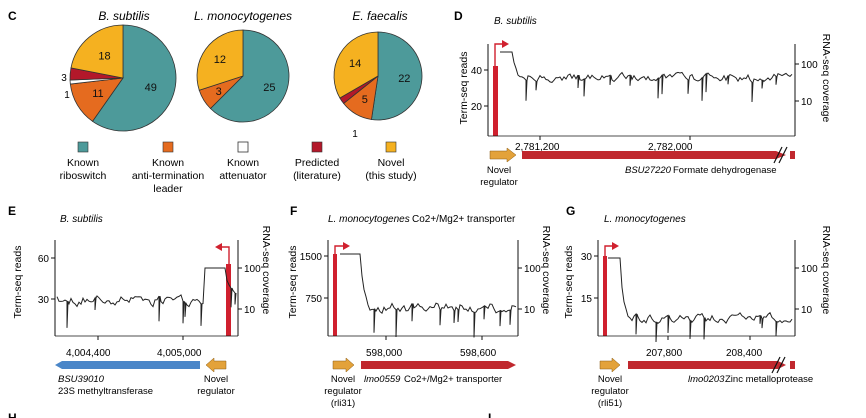 This screenshot has width=866, height=418. I want to click on panel-g-gene-arrow, so click(707, 365).